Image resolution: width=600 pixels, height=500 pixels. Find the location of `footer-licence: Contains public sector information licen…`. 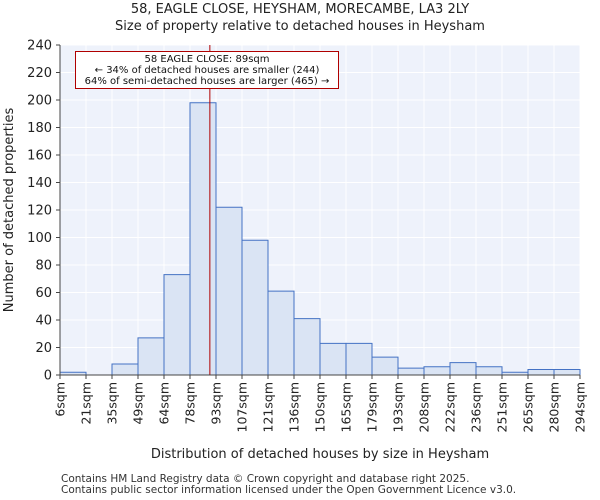

footer-licence: Contains public sector information licen… is located at coordinates (289, 490).